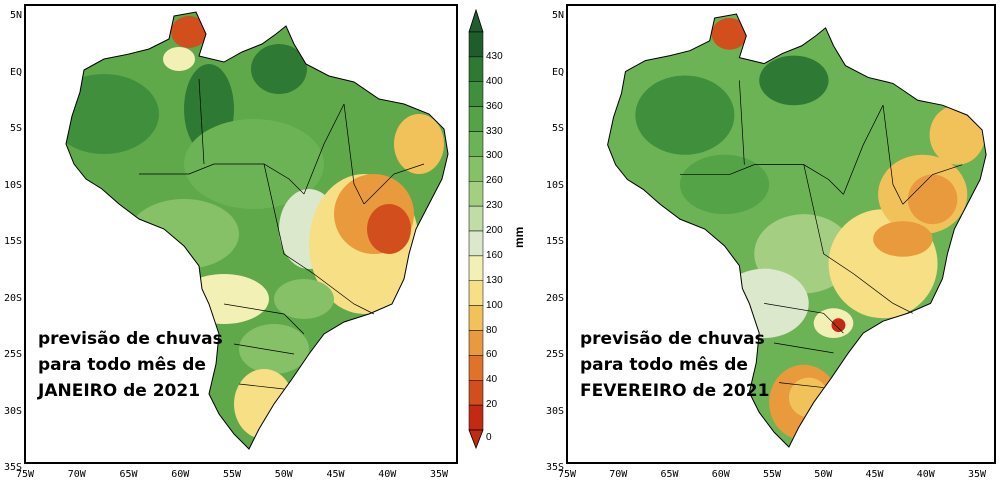 This screenshot has height=484, width=1000. Describe the element at coordinates (494, 305) in the screenshot. I see `colorbar-tick-label: 100` at that location.